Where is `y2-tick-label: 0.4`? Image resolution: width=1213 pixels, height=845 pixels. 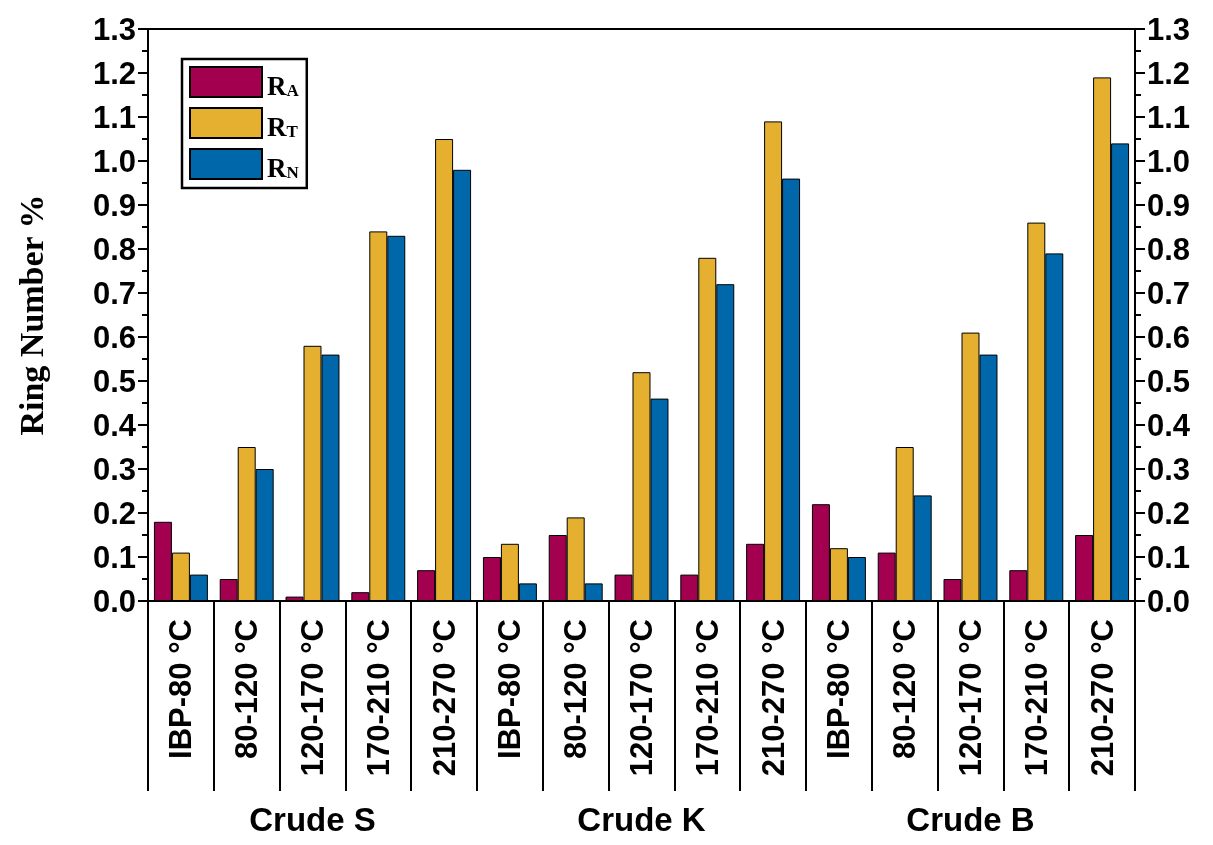
y2-tick-label: 0.4 is located at coordinates (1169, 425).